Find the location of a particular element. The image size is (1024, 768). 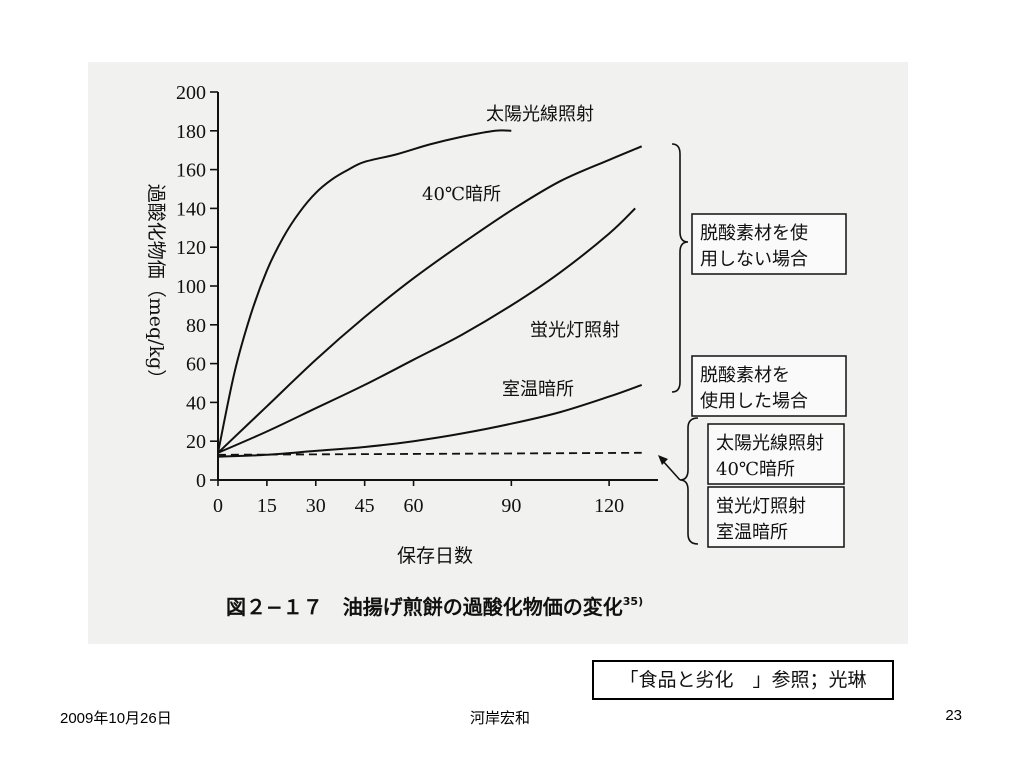

footer-author: 河岸宏和 is located at coordinates (500, 718).